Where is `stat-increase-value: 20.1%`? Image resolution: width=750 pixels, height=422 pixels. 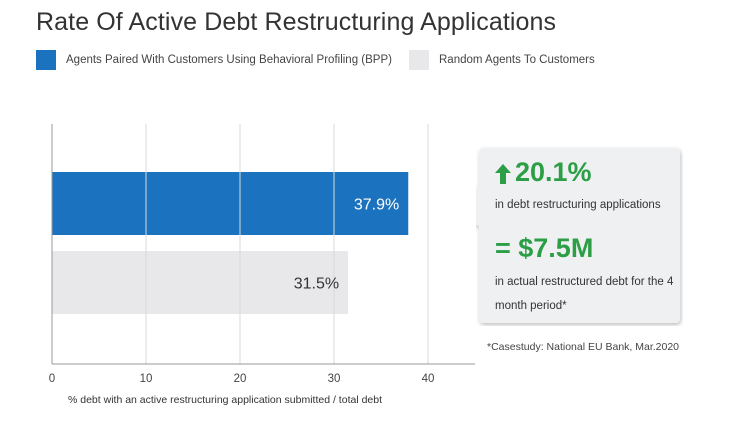 stat-increase-value: 20.1% is located at coordinates (553, 172).